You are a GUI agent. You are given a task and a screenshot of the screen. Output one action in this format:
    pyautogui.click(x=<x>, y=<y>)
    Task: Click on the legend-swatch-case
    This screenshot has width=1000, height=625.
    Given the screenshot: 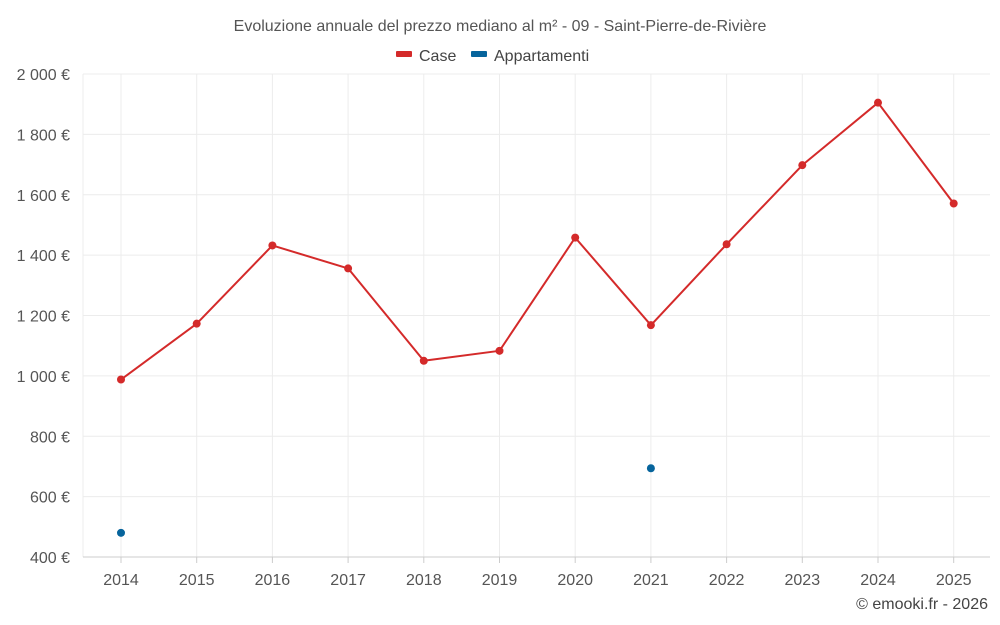 What is the action you would take?
    pyautogui.click(x=404, y=54)
    